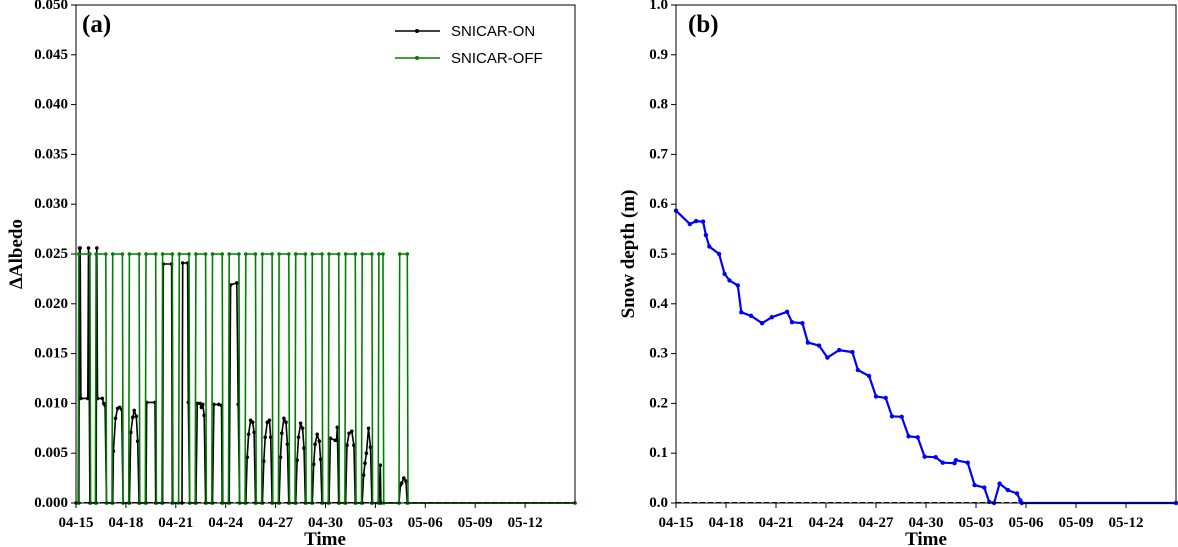 This screenshot has width=1178, height=547. Describe the element at coordinates (375, 523) in the screenshot. I see `x-tick-label: 05-03` at that location.